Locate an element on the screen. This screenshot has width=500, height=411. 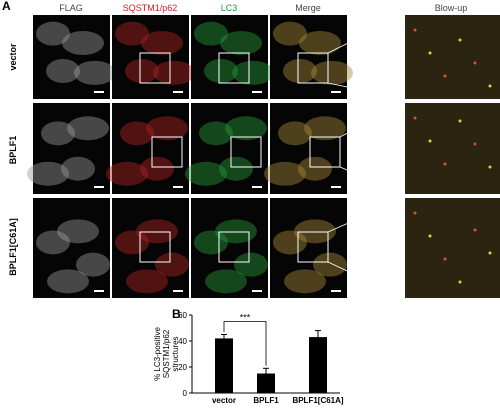
column-header: LC3 is located at coordinates (229, 8).